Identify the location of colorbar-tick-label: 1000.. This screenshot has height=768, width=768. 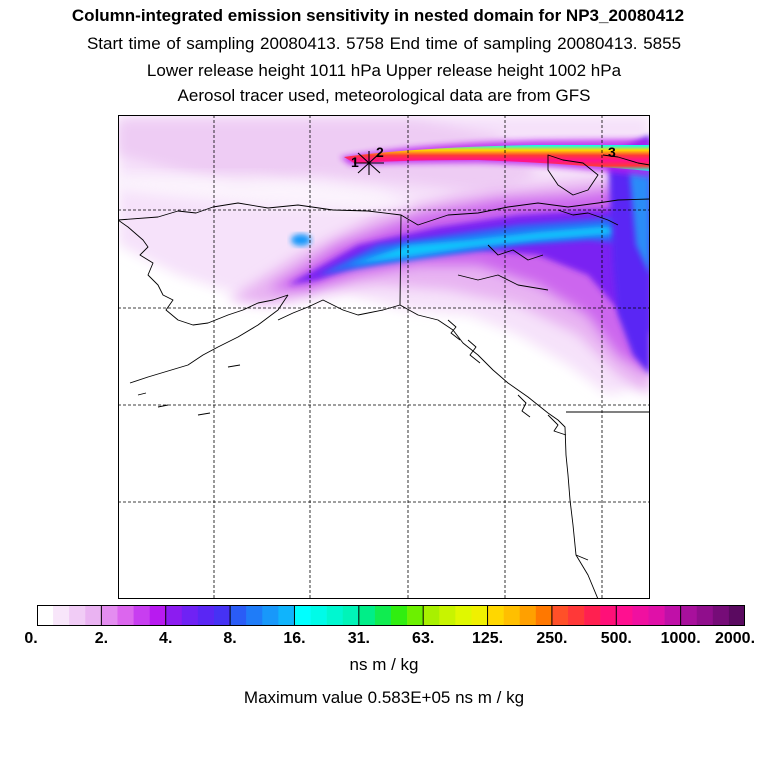
(680, 638).